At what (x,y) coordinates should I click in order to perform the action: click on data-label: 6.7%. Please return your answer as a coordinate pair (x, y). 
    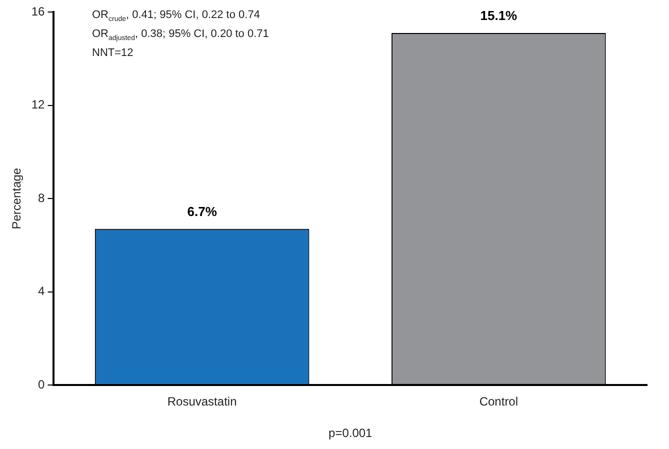
    Looking at the image, I should click on (202, 211).